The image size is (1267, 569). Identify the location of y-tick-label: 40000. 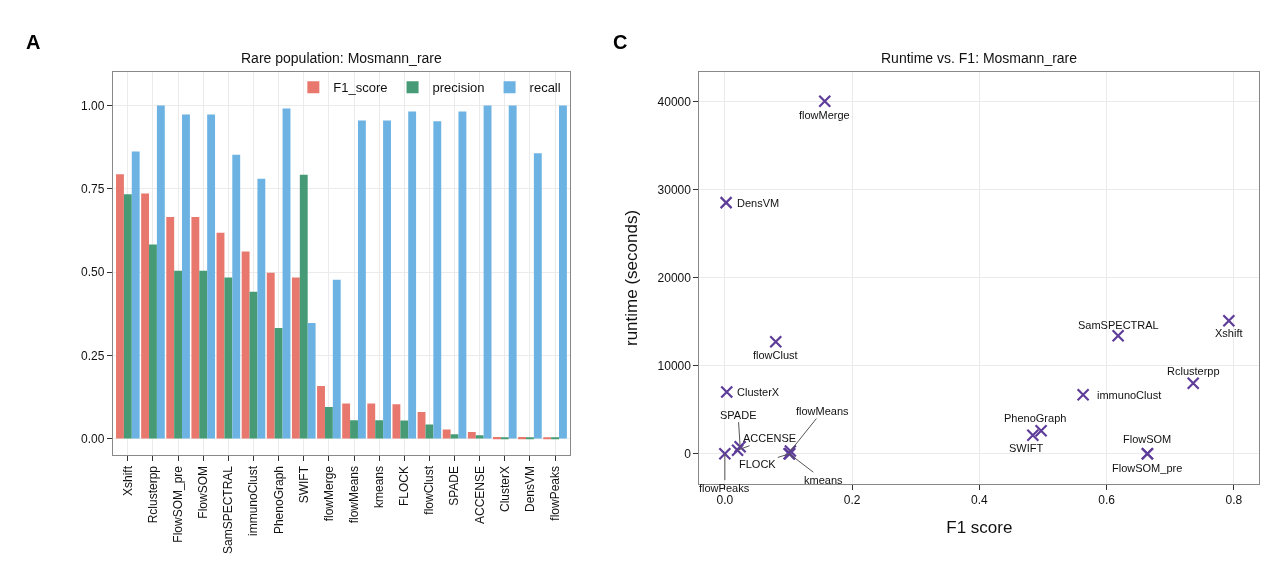
(674, 101).